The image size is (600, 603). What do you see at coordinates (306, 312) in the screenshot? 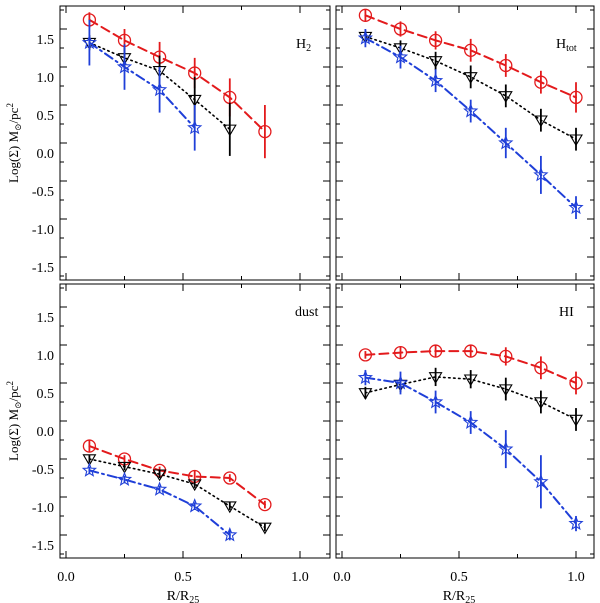
I see `panel-label-dust: dust` at bounding box center [306, 312].